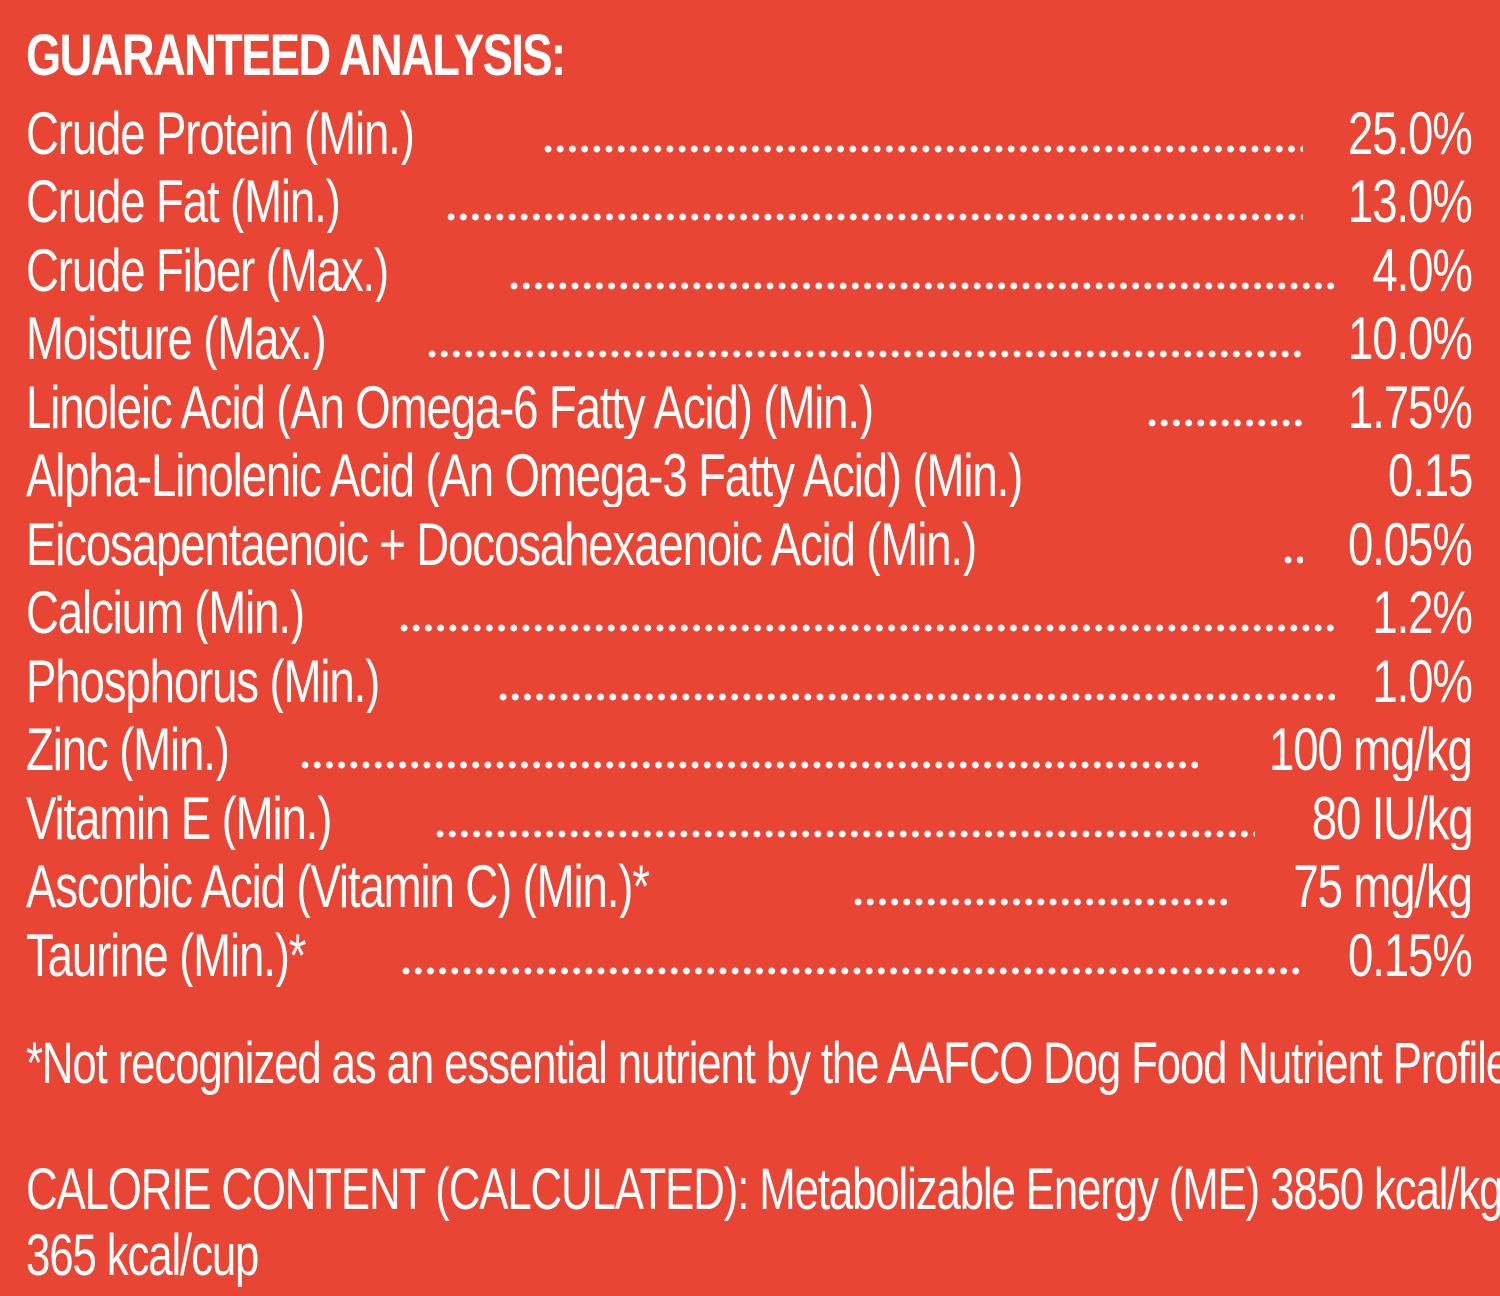 This screenshot has width=1500, height=1296. Describe the element at coordinates (749, 610) in the screenshot. I see `nutrient-row: Calcium (Min.) 1.2%` at that location.